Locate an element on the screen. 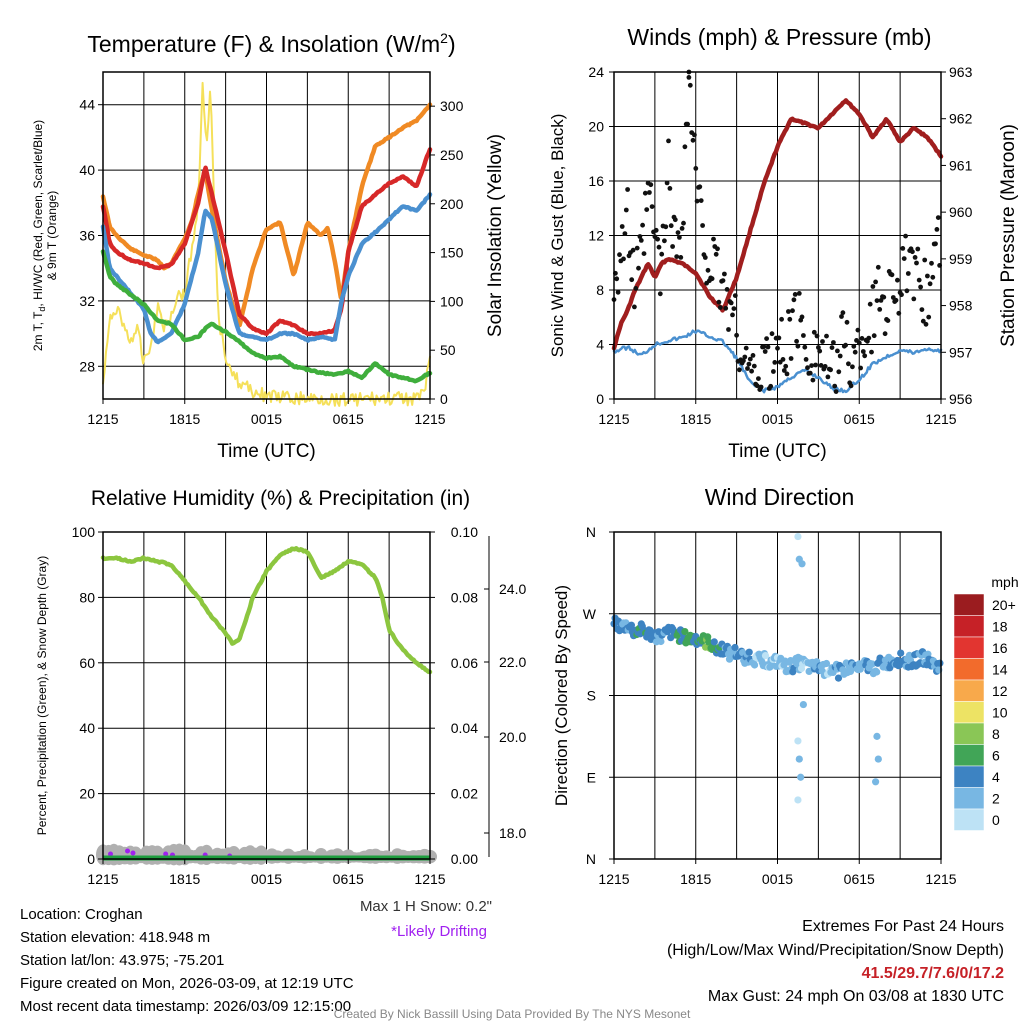 This screenshot has width=1024, height=1029. winds-ytick-label: 8 is located at coordinates (600, 290).